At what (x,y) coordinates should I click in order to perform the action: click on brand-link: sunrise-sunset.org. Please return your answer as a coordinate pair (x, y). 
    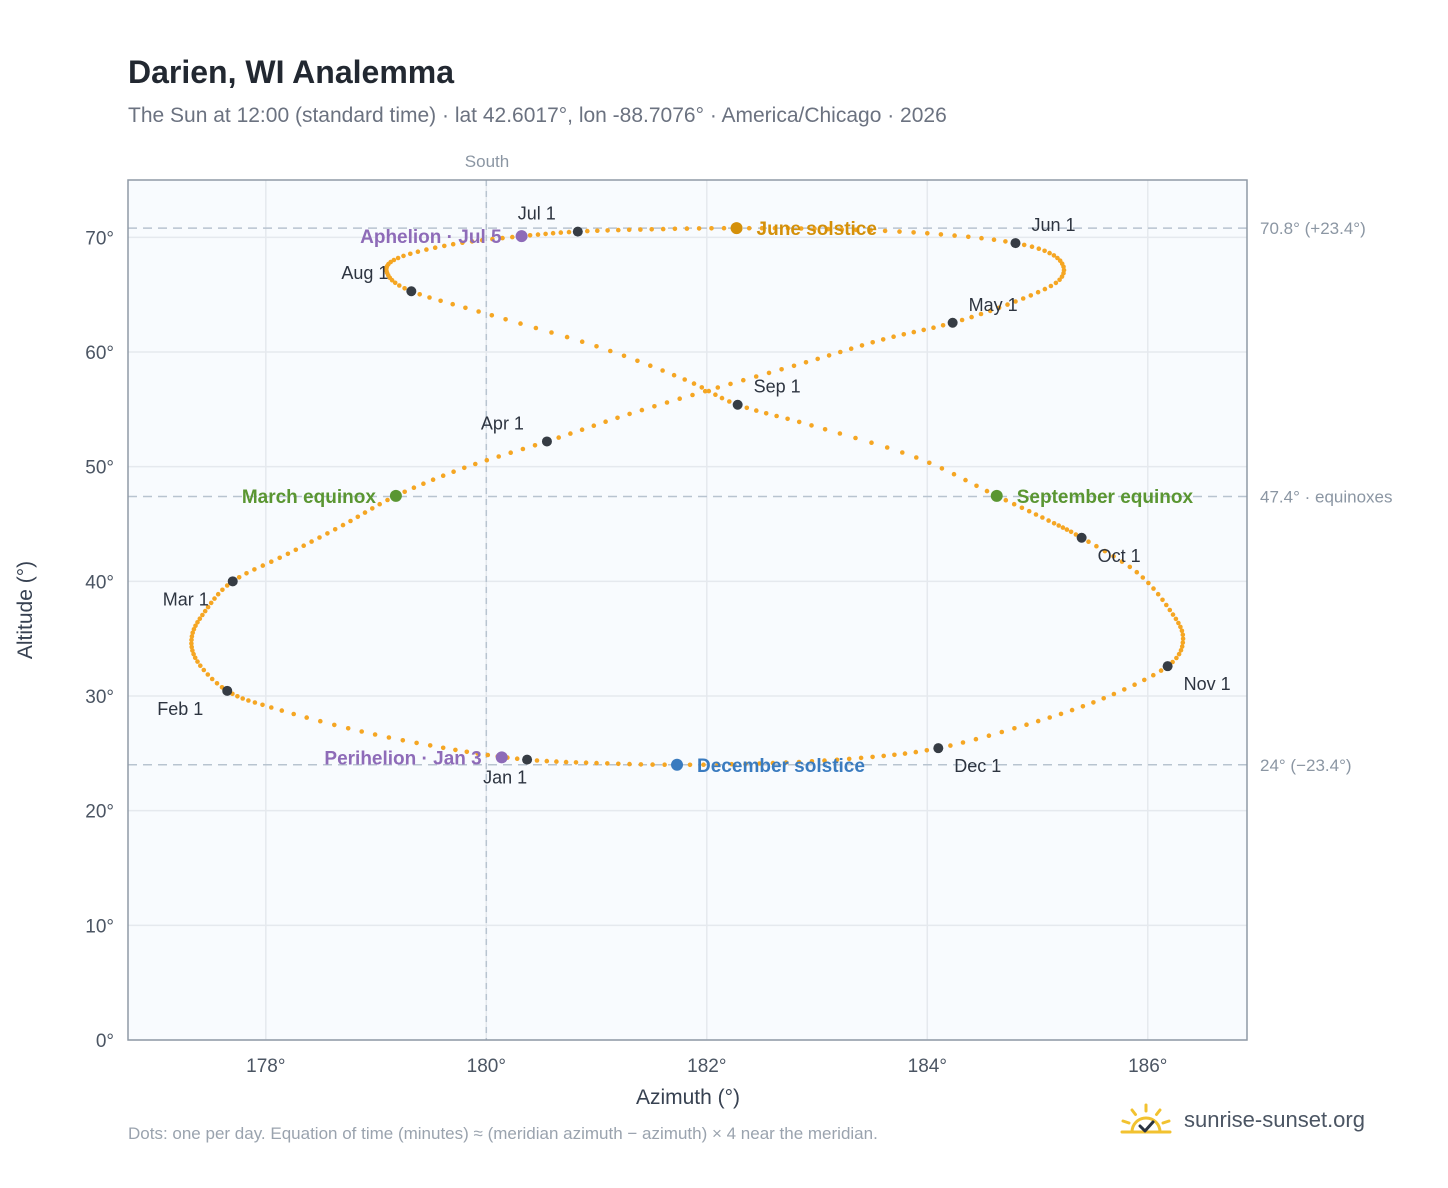
    Looking at the image, I should click on (1241, 1120).